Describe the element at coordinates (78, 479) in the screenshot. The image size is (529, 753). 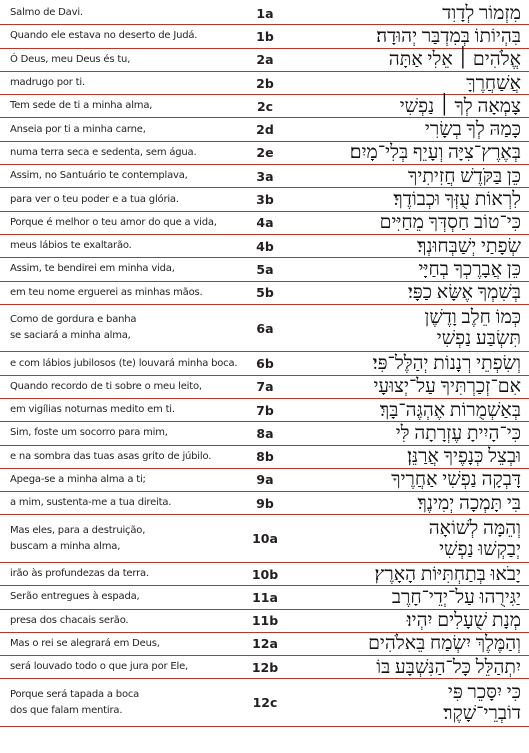
I see `portuguese-line: Apega-se a minha alma a ti;` at that location.